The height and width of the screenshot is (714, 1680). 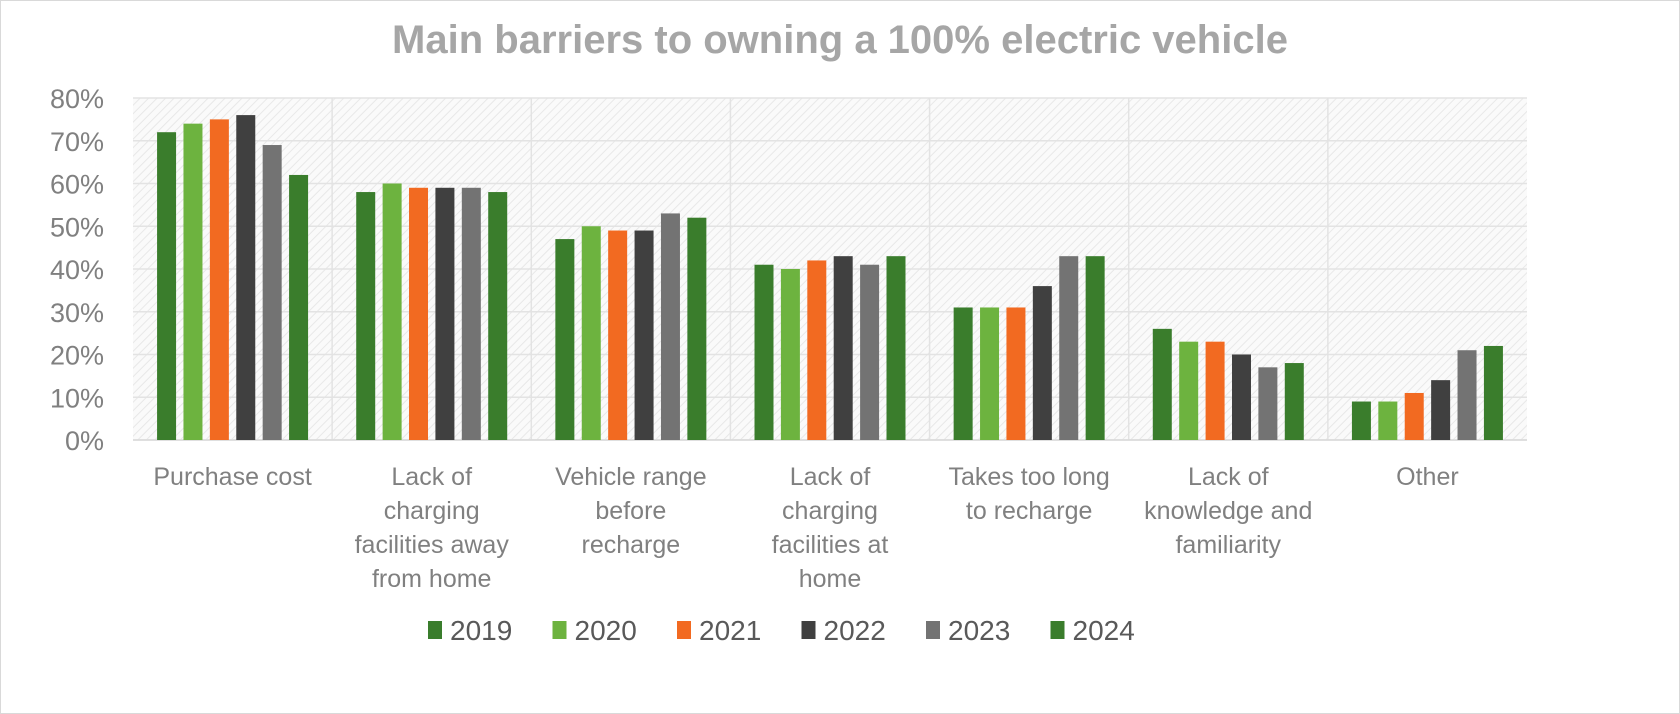 I want to click on x-tick-label: facilities at, so click(x=830, y=545).